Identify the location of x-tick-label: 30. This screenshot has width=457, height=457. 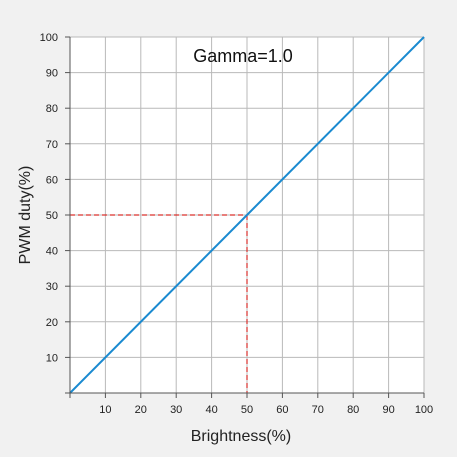
(176, 410).